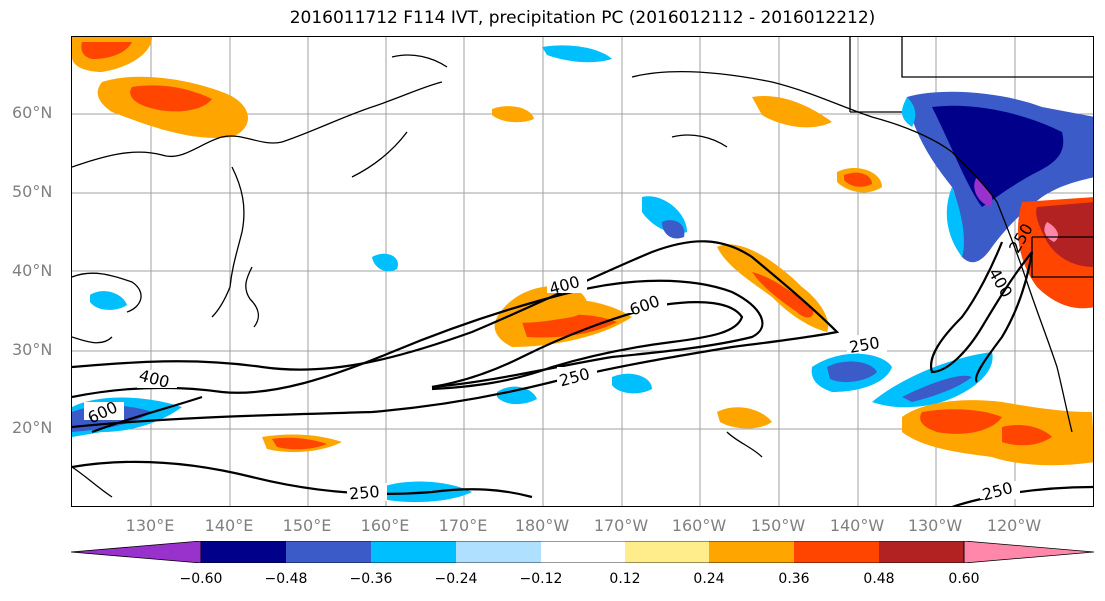 The height and width of the screenshot is (601, 1105). Describe the element at coordinates (456, 579) in the screenshot. I see `colorbar-tick: −0.24` at that location.